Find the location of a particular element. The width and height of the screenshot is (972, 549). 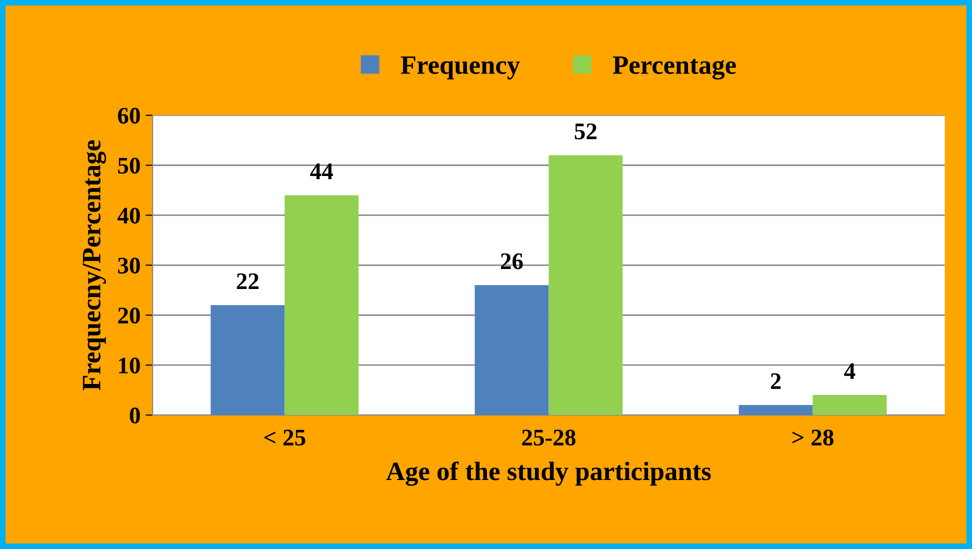

y-tick-label: 0 is located at coordinates (135, 416).